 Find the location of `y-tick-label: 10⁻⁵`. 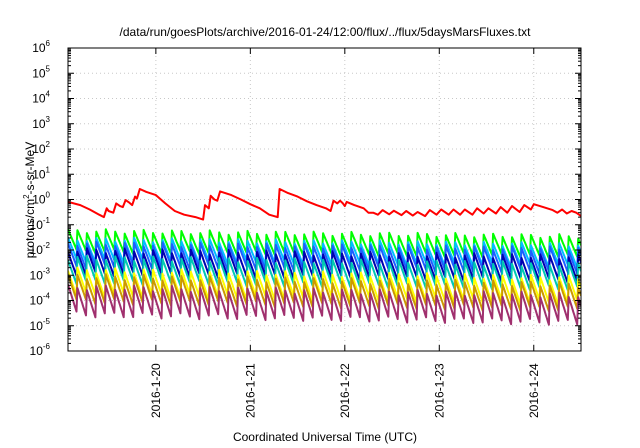

y-tick-label: 10⁻⁵ is located at coordinates (40, 325).